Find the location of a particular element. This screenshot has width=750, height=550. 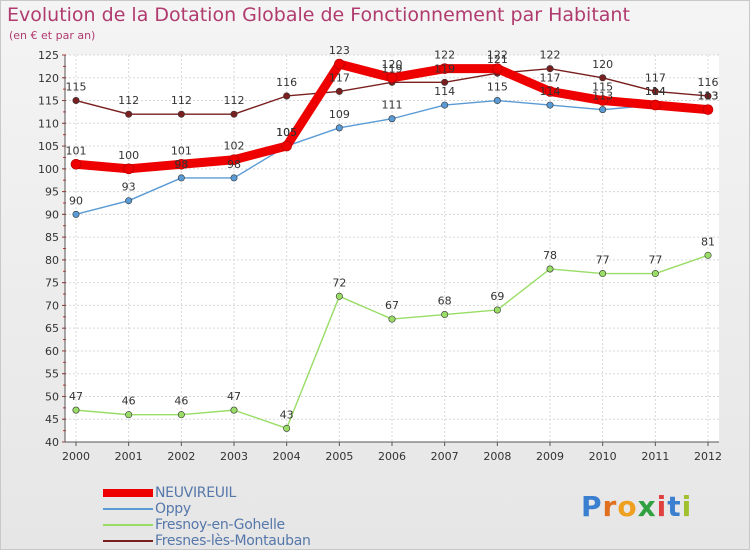

data-label: 90 is located at coordinates (76, 200).